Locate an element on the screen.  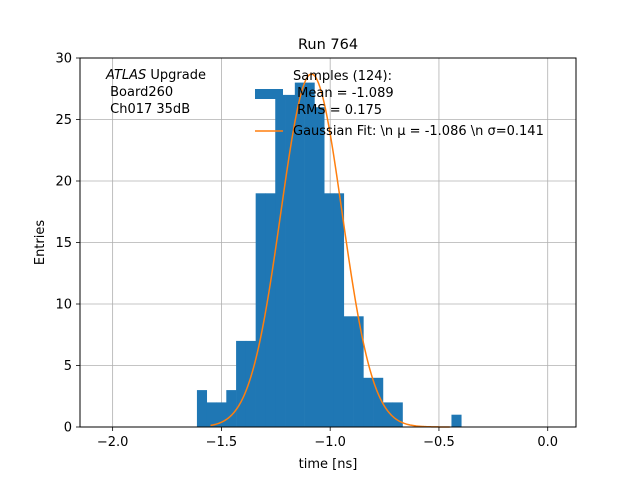
y-axis-label: Entries is located at coordinates (40, 243).